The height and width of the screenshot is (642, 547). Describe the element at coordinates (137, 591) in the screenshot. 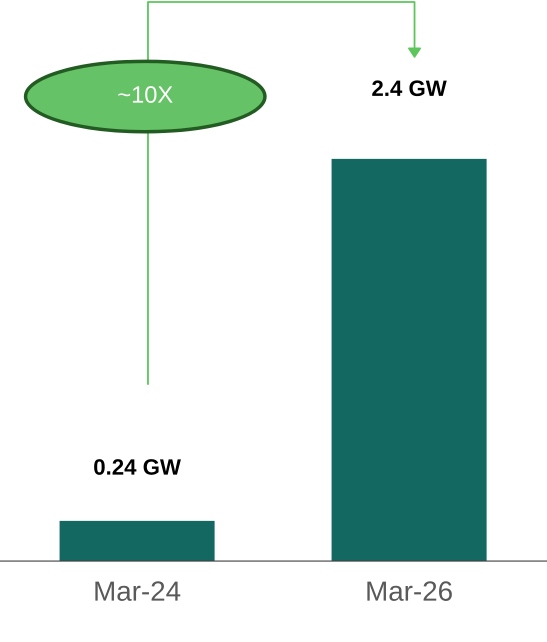

I see `x-tick-label: Mar-24` at that location.